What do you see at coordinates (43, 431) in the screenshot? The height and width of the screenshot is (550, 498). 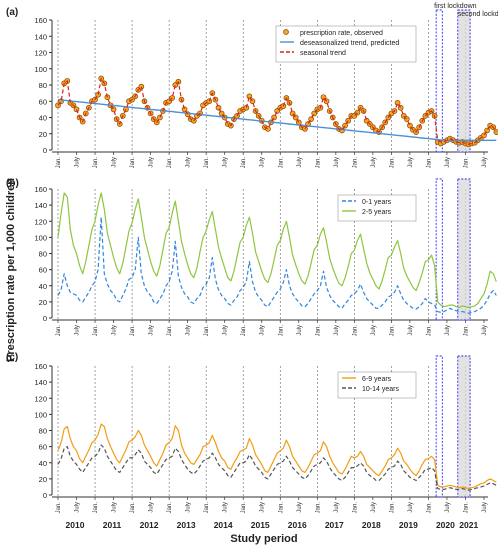 I see `y-tick-label: 80` at bounding box center [43, 431].